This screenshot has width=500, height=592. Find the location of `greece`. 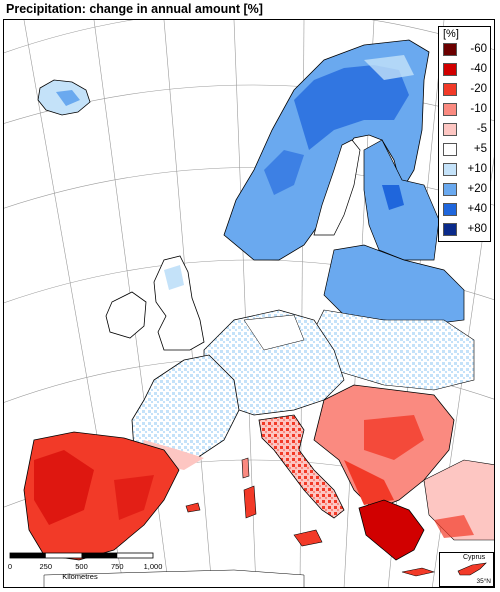

greece is located at coordinates (391, 530).